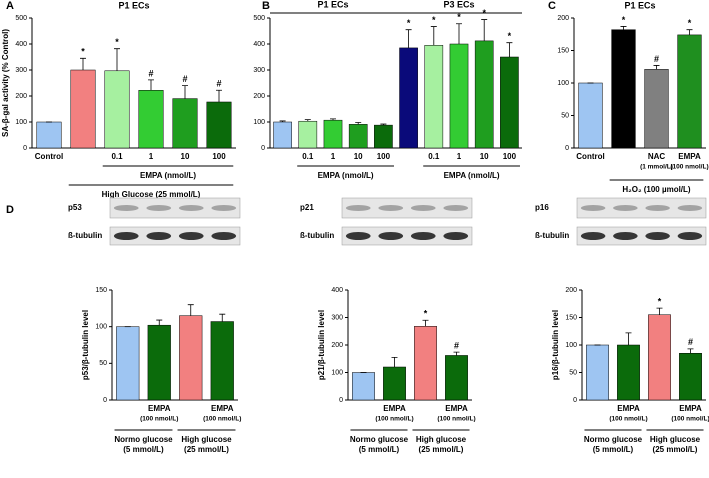  What do you see at coordinates (21, 70) in the screenshot?
I see `y-tick-label: 300` at bounding box center [21, 70].